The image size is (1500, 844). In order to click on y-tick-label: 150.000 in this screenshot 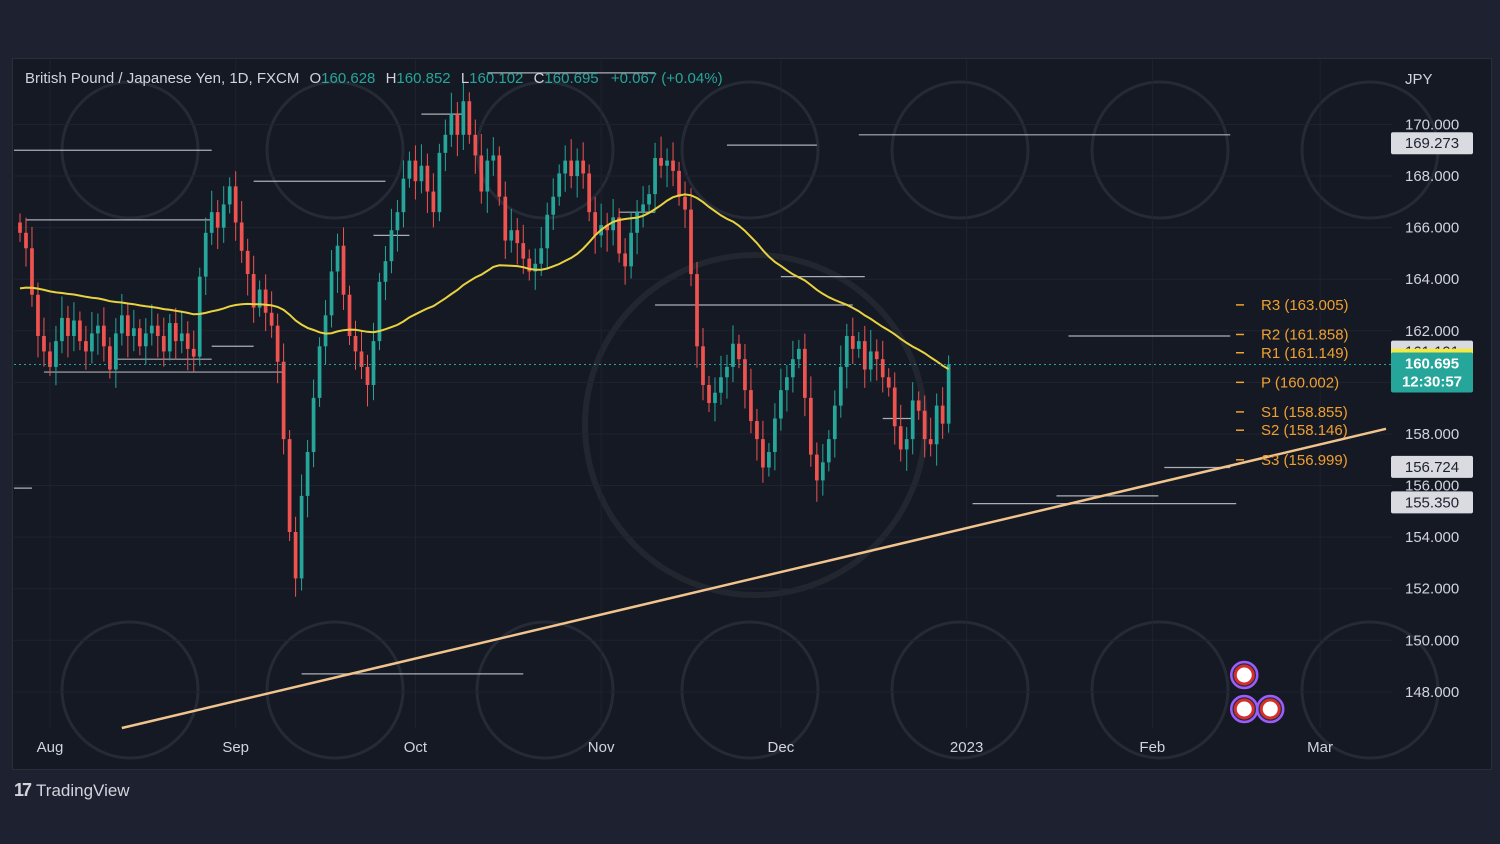, I will do `click(1432, 640)`.